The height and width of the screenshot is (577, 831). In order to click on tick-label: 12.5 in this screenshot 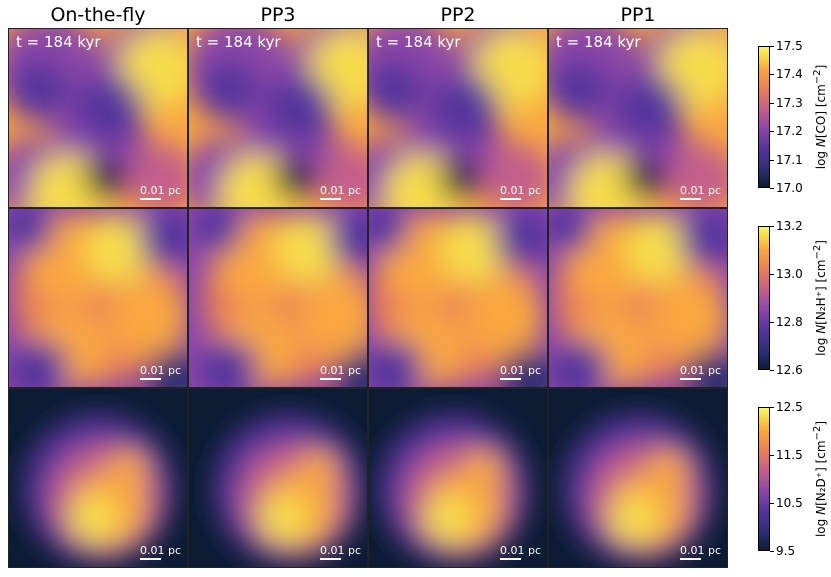, I will do `click(789, 407)`.